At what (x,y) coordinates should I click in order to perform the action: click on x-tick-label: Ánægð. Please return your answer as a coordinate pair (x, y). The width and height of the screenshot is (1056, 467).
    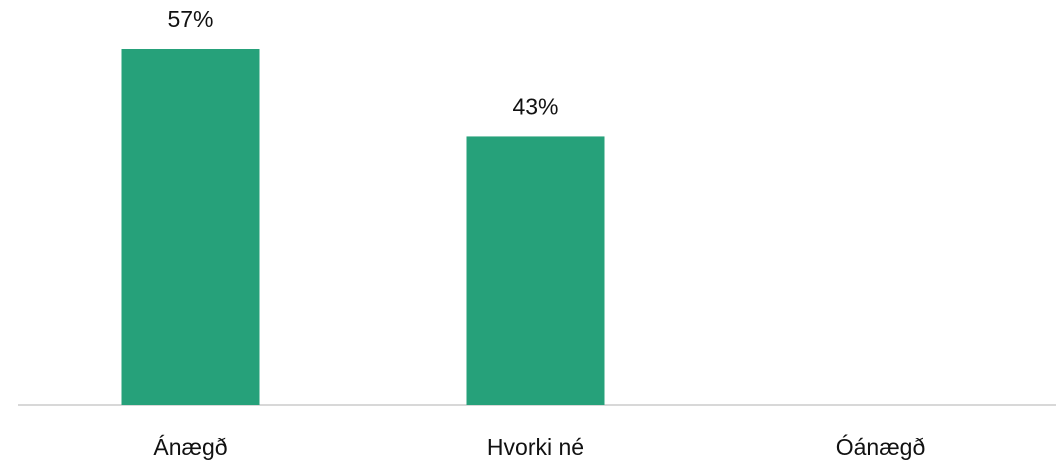
    Looking at the image, I should click on (190, 447).